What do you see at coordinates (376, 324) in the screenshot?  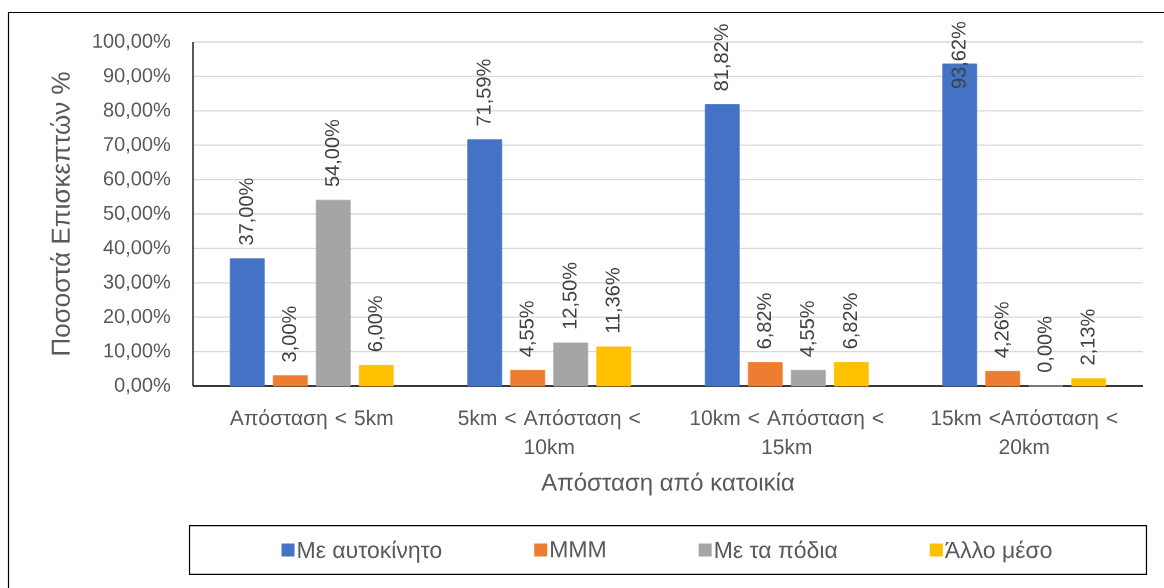 I see `data-label: 6,00%` at bounding box center [376, 324].